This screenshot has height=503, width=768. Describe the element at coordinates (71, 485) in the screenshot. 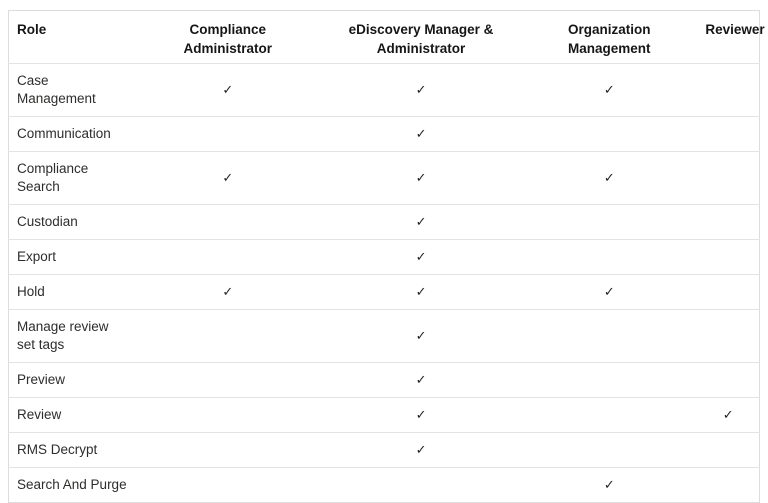

I see `role-cell: Search And Purge` at that location.